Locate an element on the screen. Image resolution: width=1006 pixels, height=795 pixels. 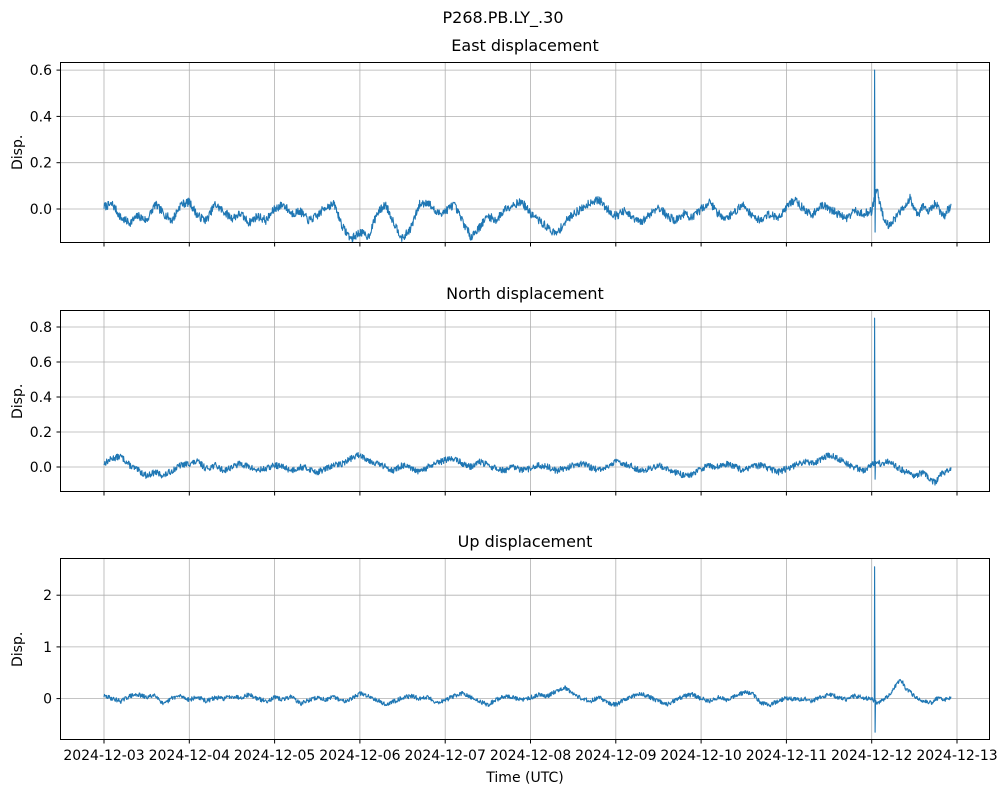
x-tick-label: 2024-12-09 is located at coordinates (615, 756).